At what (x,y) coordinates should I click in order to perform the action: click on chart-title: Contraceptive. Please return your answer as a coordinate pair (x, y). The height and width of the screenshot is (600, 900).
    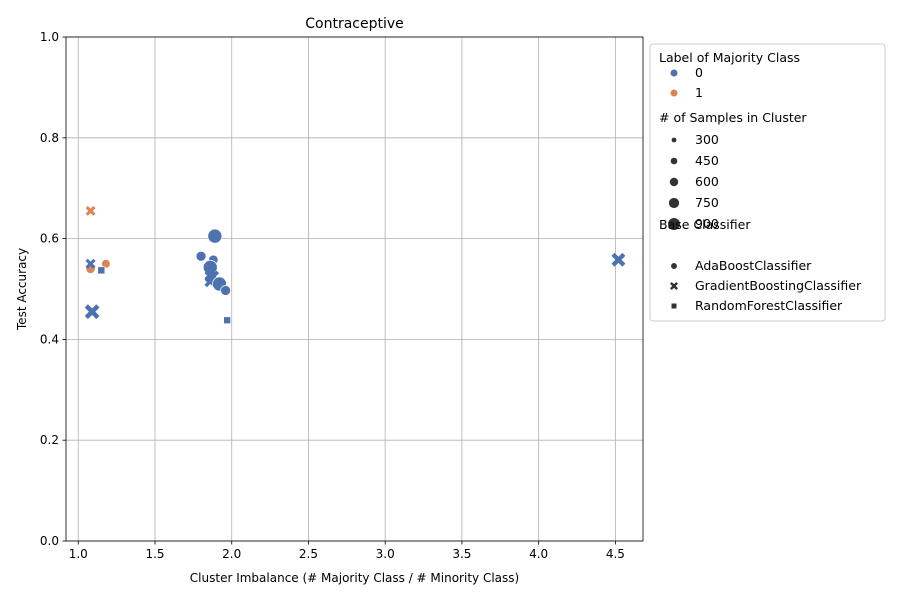
    Looking at the image, I should click on (354, 24).